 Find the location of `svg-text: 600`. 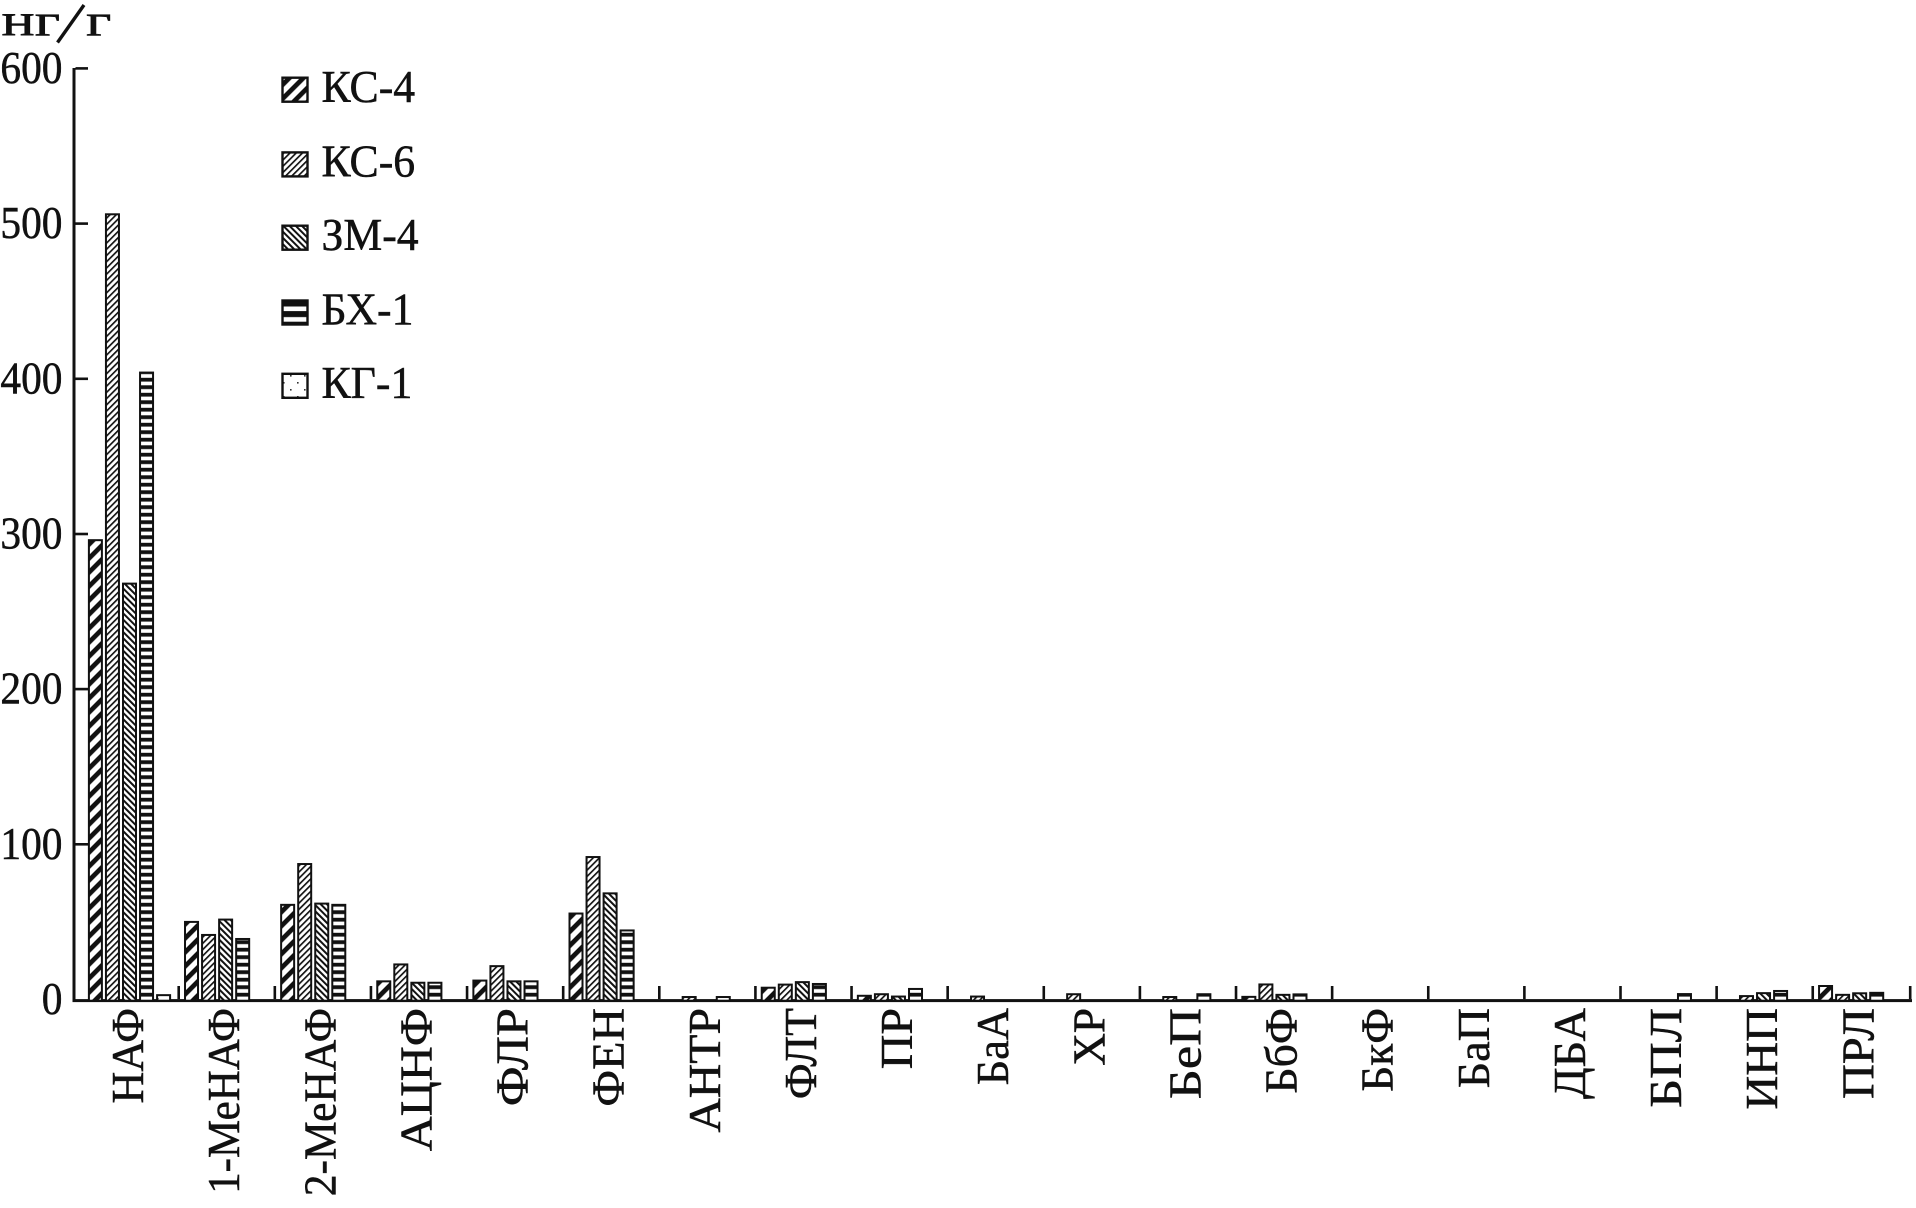

svg-text: 600 is located at coordinates (31, 68).